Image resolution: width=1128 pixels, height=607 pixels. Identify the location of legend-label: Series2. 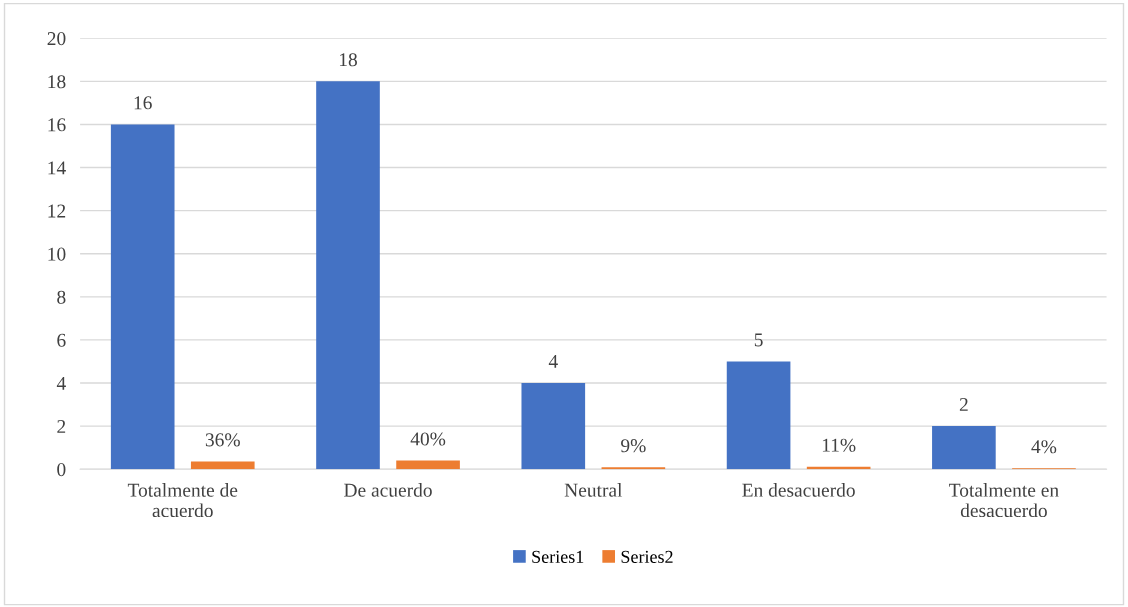
(647, 556).